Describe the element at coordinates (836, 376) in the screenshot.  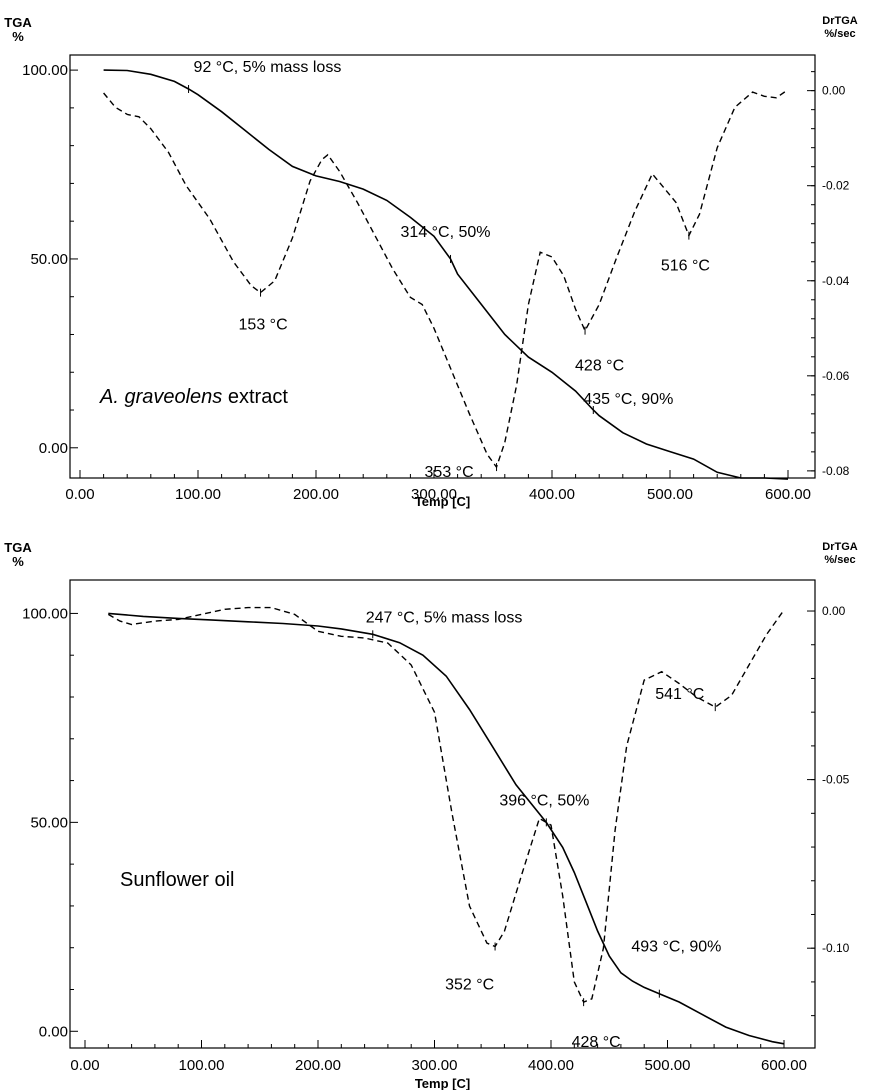
I see `y2-tick-label: -0.06` at that location.